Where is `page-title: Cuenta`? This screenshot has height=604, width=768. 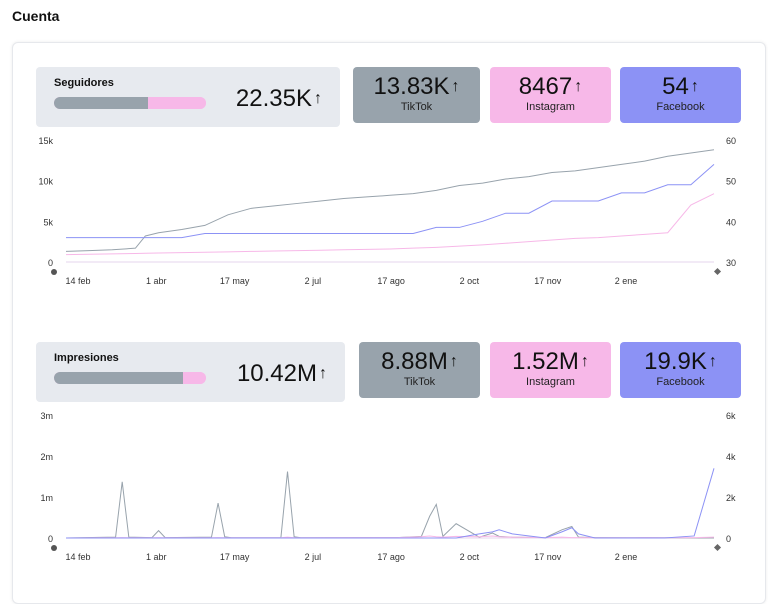 page-title: Cuenta is located at coordinates (36, 16).